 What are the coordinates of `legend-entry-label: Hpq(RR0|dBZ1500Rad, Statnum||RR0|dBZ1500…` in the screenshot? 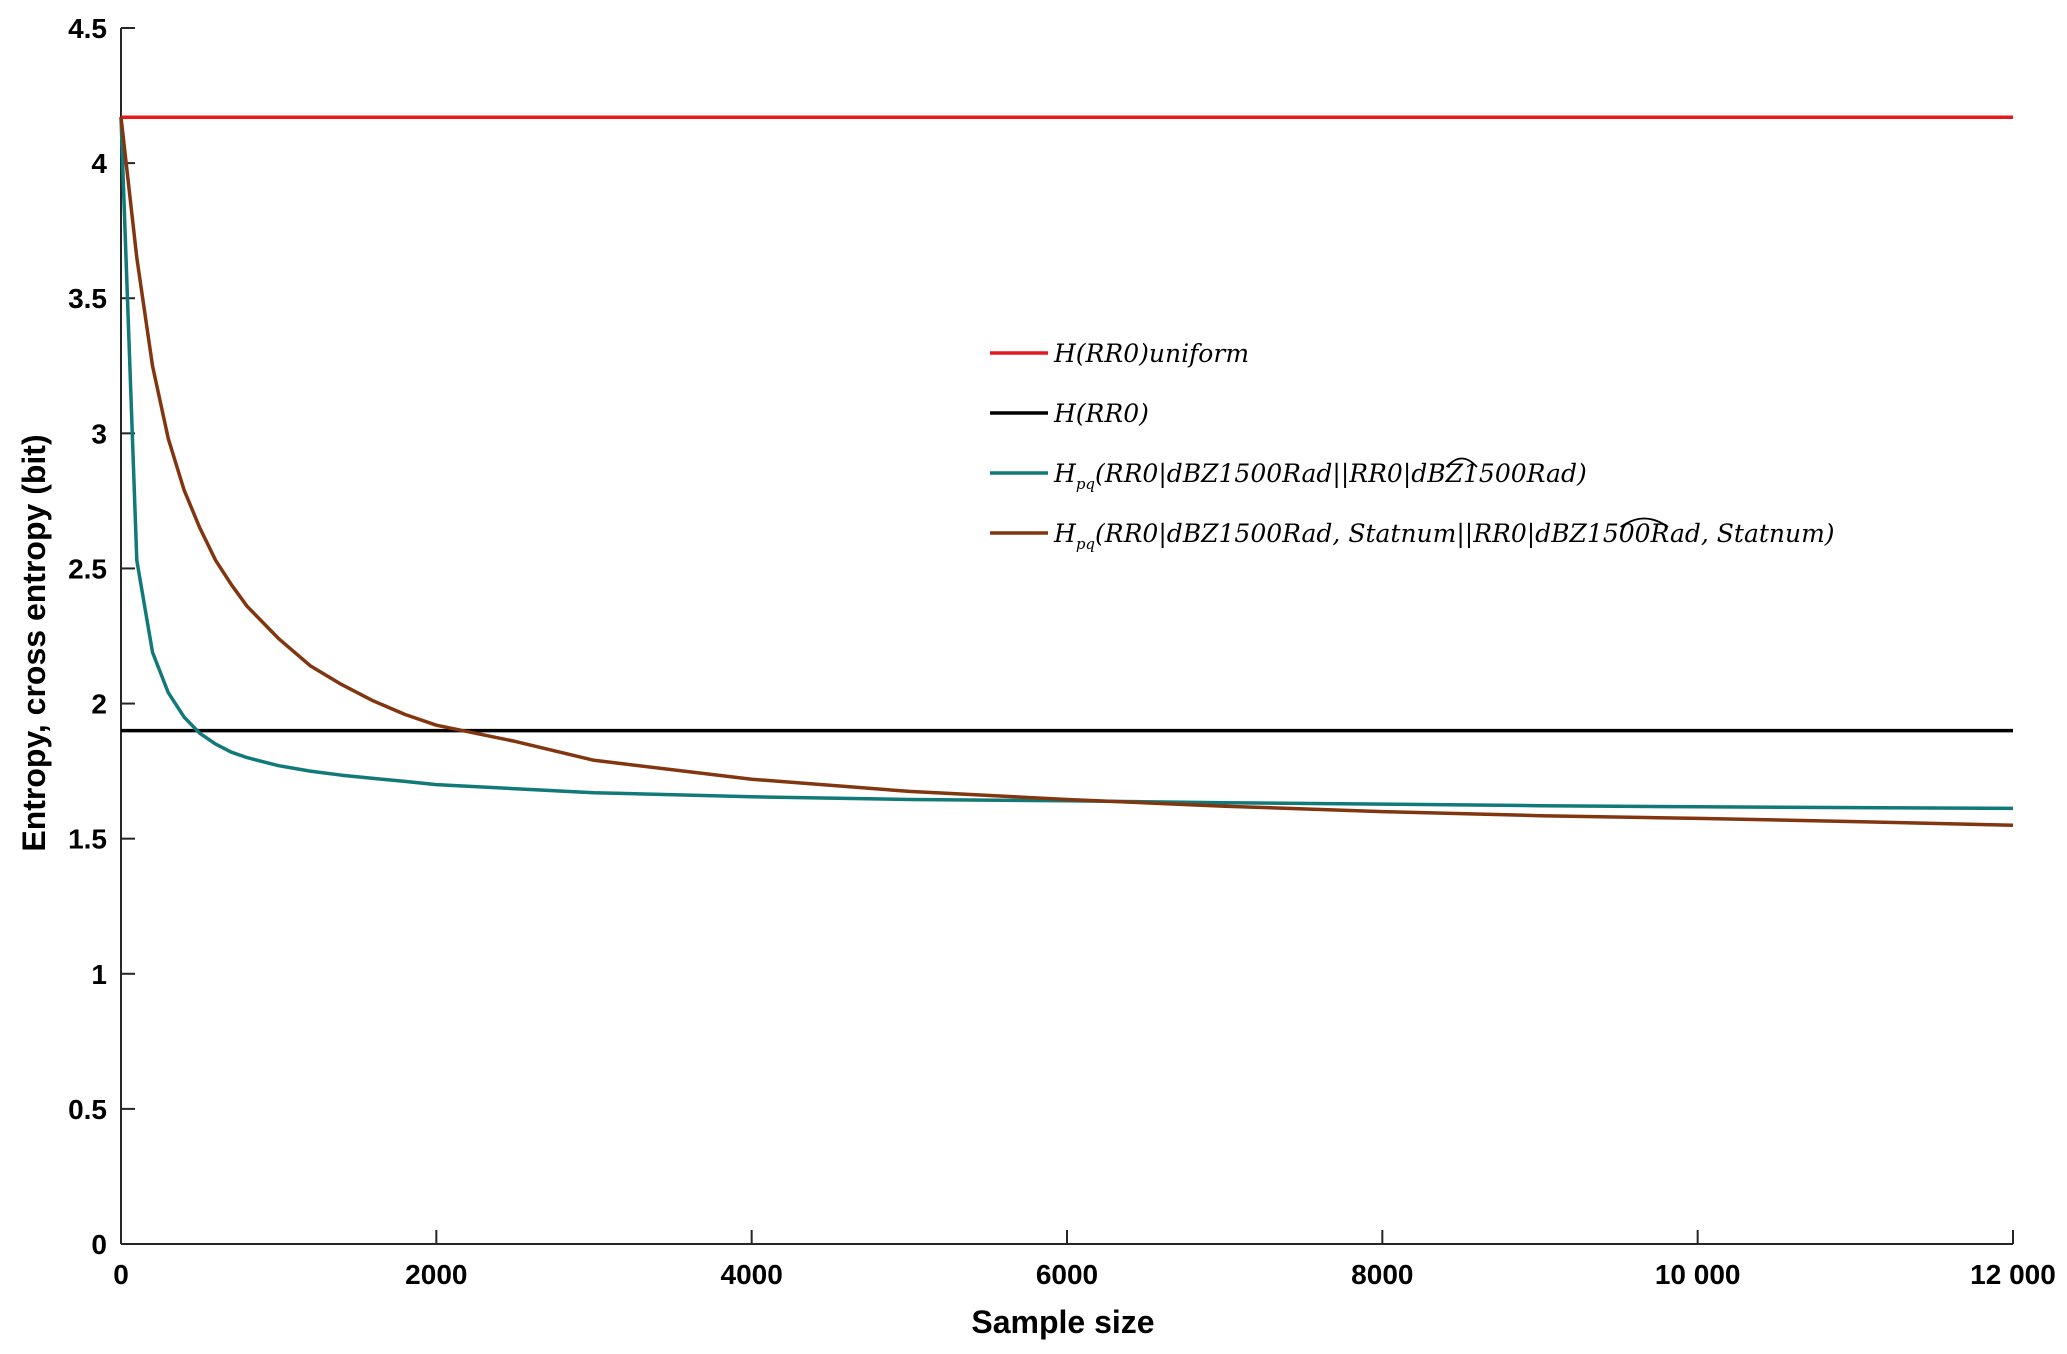 It's located at (1444, 536).